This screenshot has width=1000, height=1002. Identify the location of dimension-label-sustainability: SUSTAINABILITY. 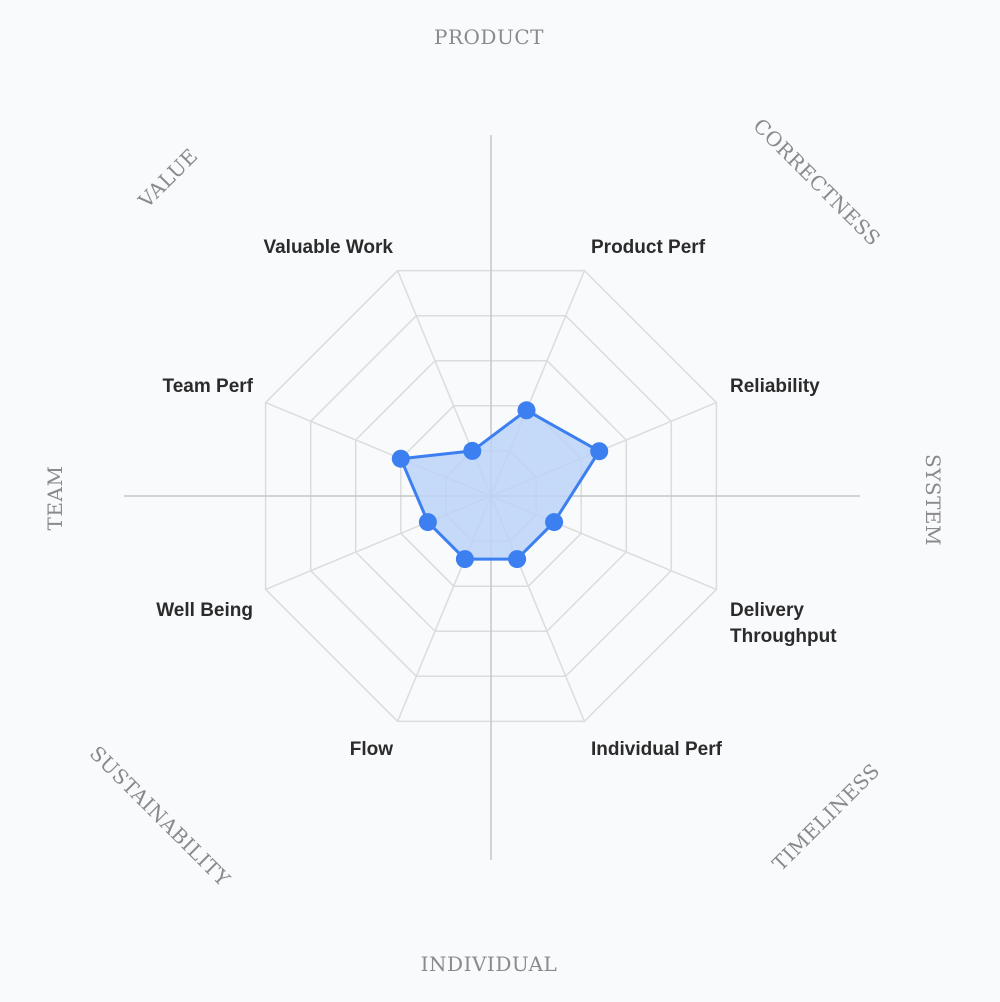
(160, 816).